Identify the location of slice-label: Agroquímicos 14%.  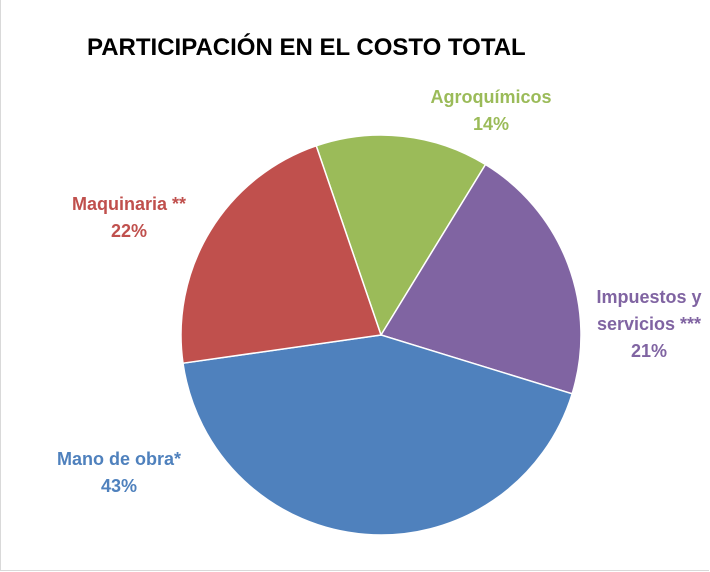
(491, 111).